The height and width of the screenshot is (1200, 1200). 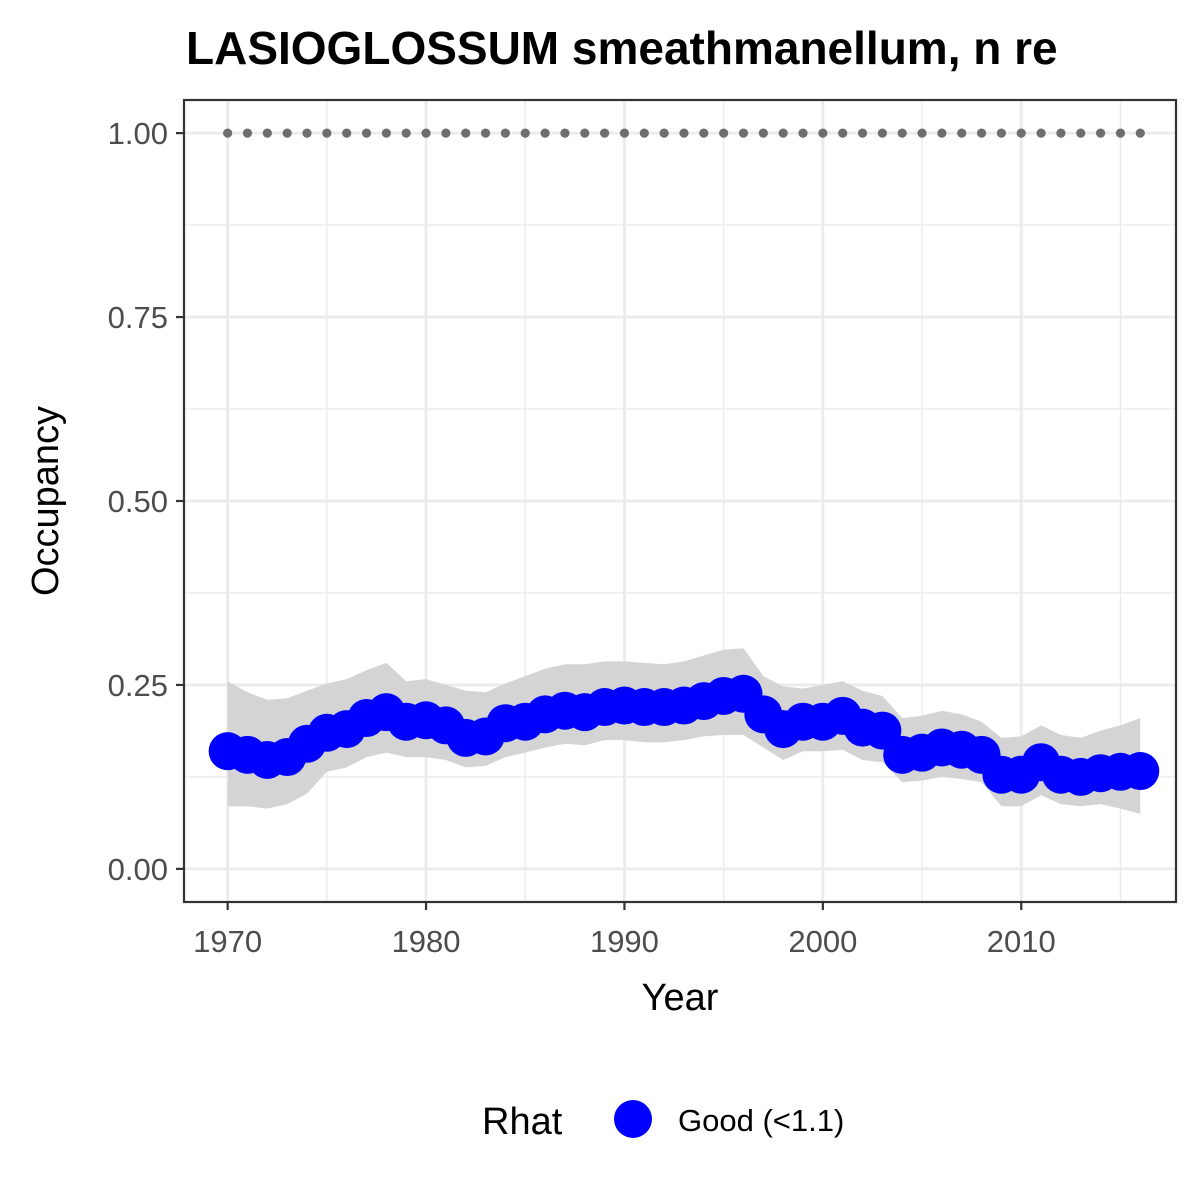 What do you see at coordinates (663, 1121) in the screenshot?
I see `legend: Rhat Good (<1.1)` at bounding box center [663, 1121].